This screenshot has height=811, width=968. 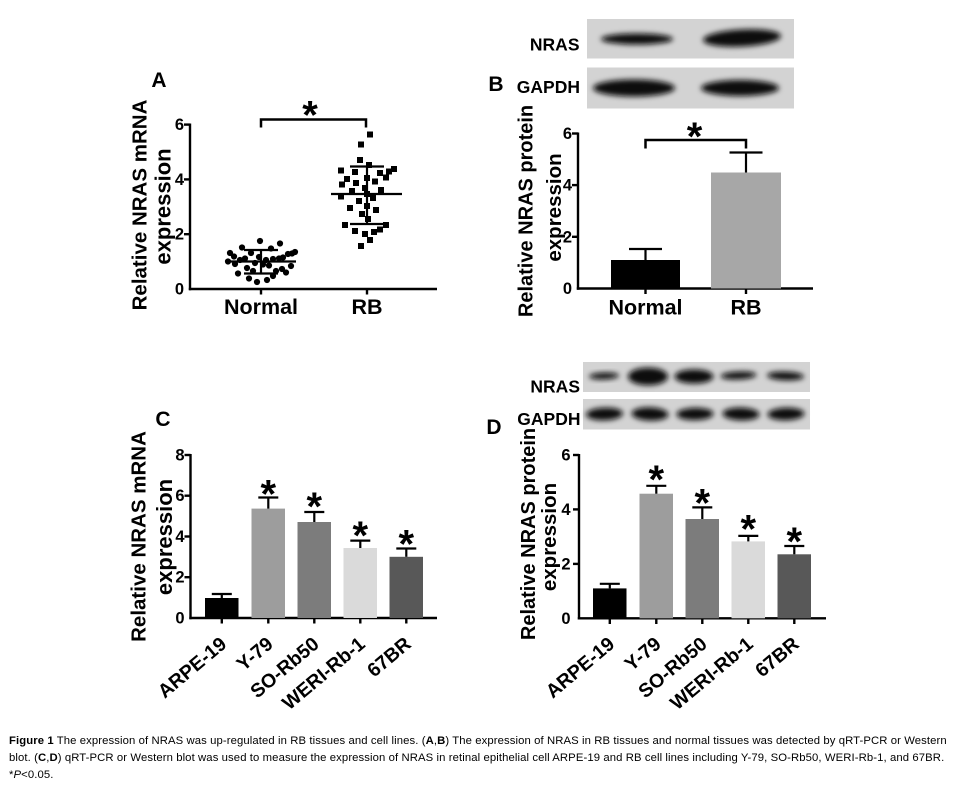 I want to click on svg-text: B, so click(x=495, y=84).